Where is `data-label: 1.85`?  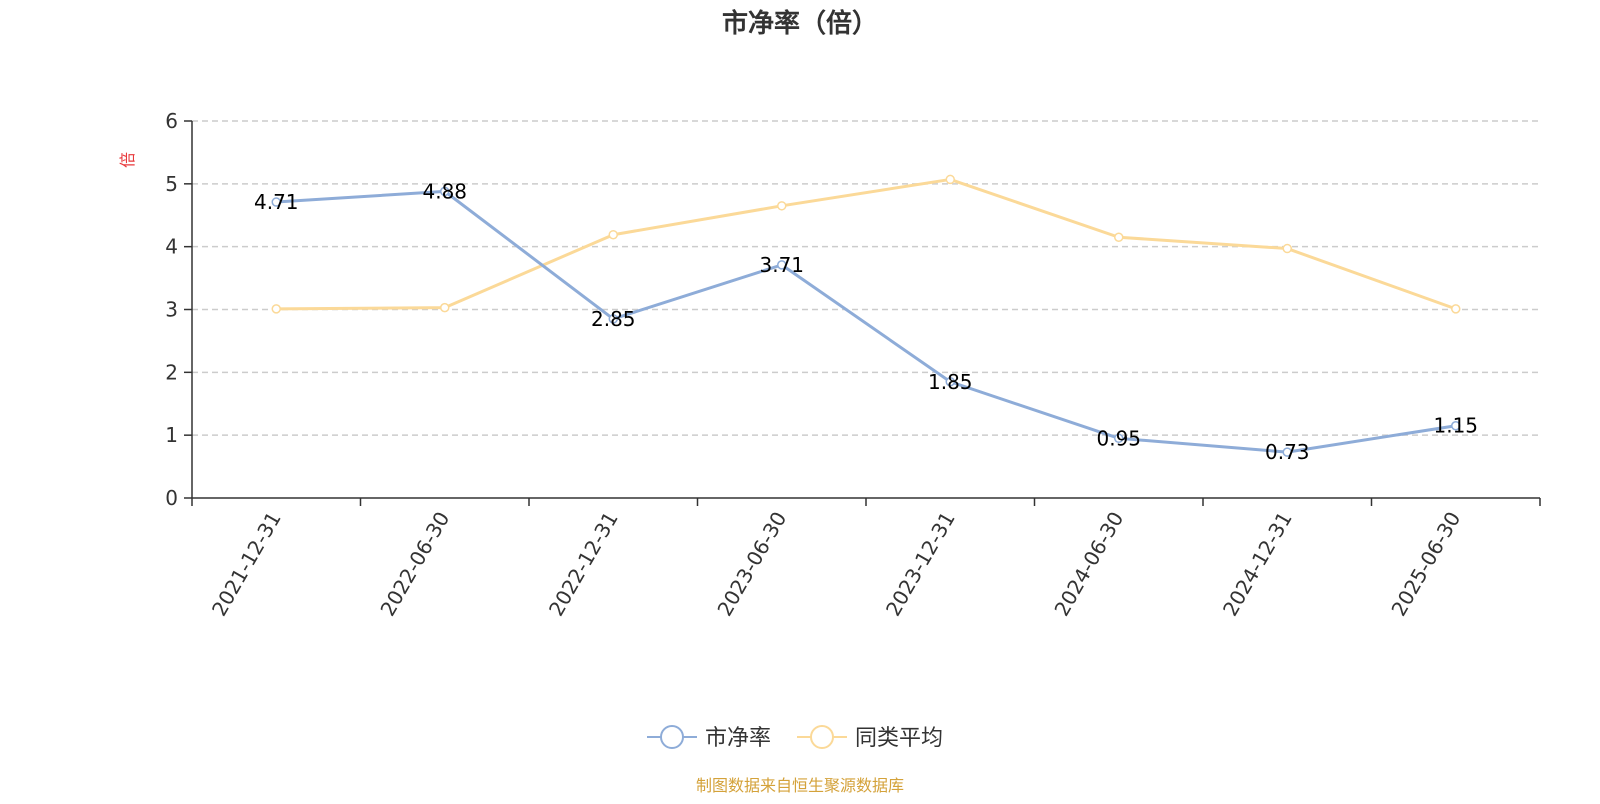 data-label: 1.85 is located at coordinates (950, 382).